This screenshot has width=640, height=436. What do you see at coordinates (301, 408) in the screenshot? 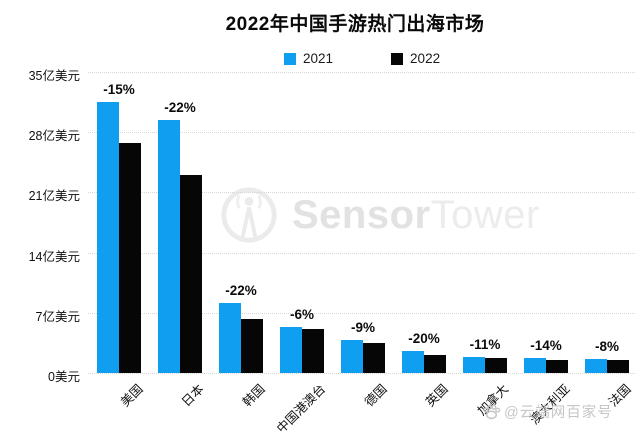
I see `x-axis-label: 中国港澳台` at bounding box center [301, 408].